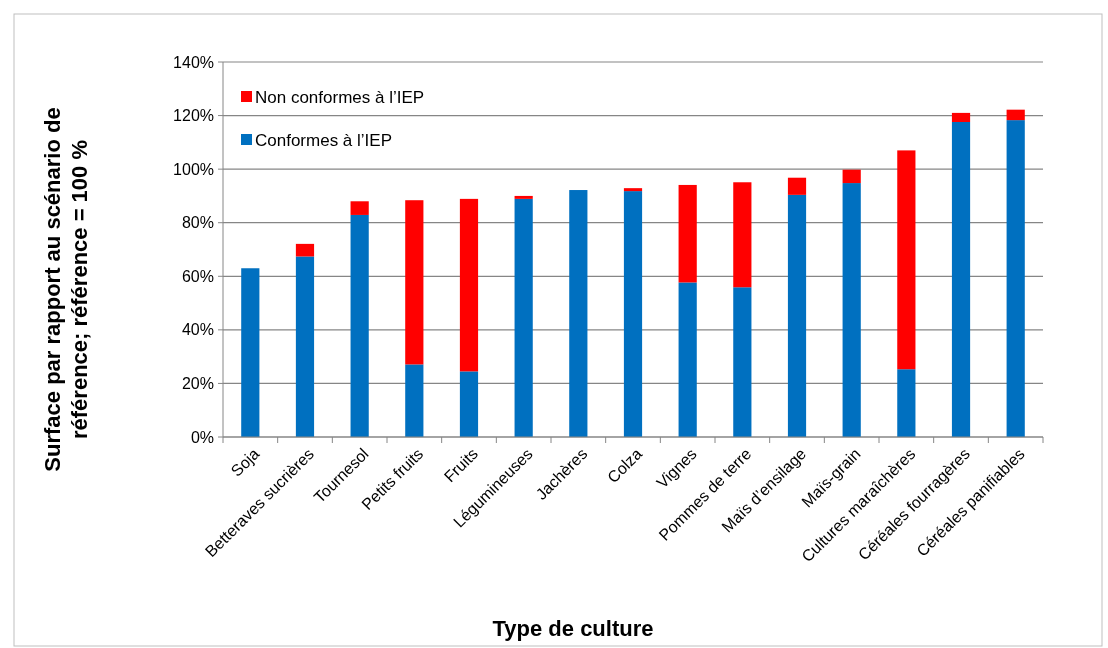 The height and width of the screenshot is (648, 1108). Describe the element at coordinates (193, 116) in the screenshot. I see `y-tick-label: 120%` at that location.